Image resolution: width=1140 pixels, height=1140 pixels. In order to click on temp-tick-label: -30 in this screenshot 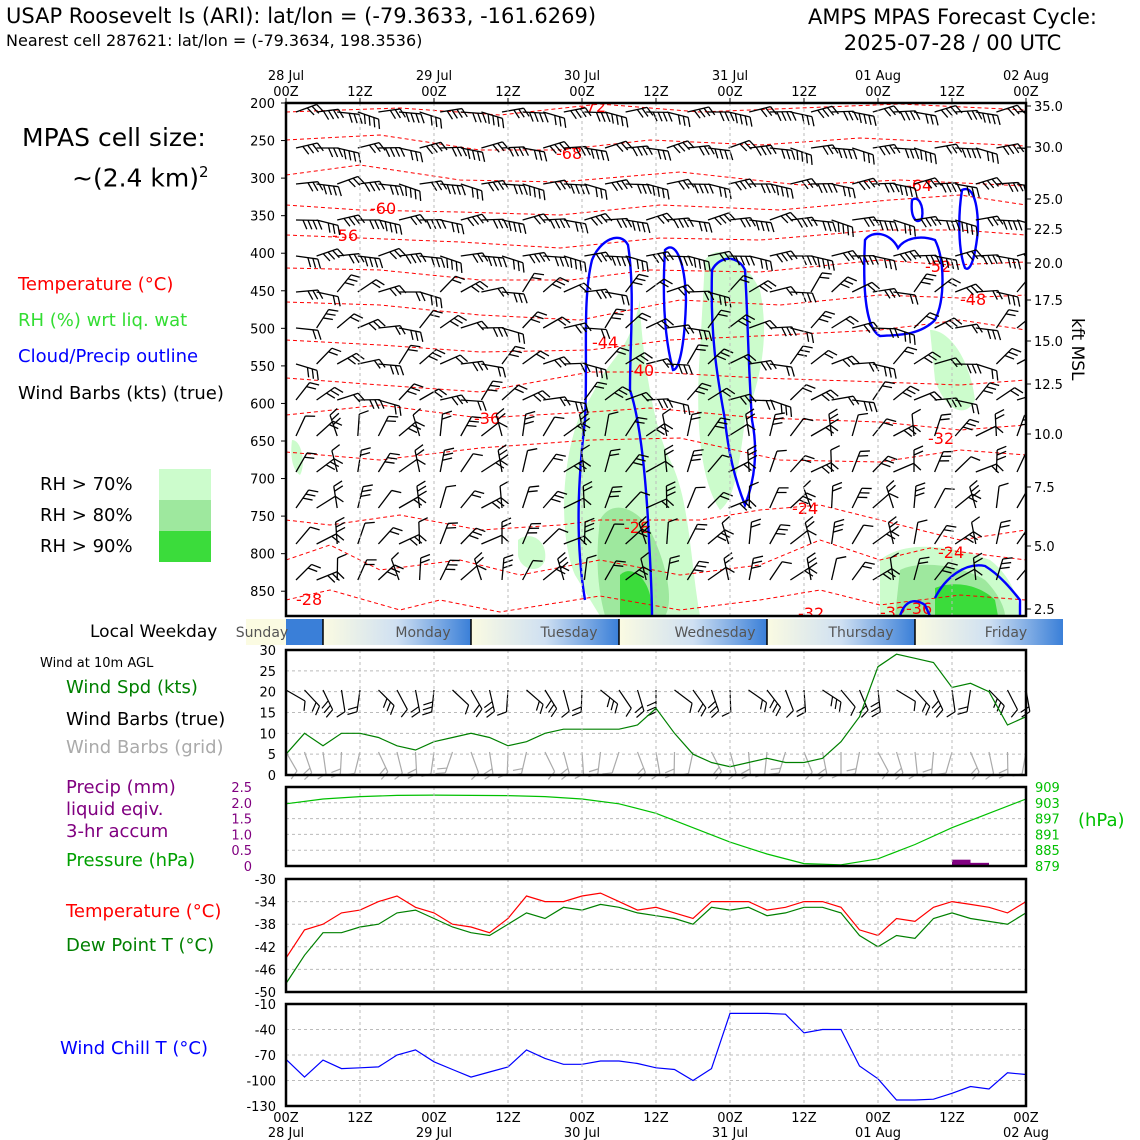, I will do `click(265, 880)`.